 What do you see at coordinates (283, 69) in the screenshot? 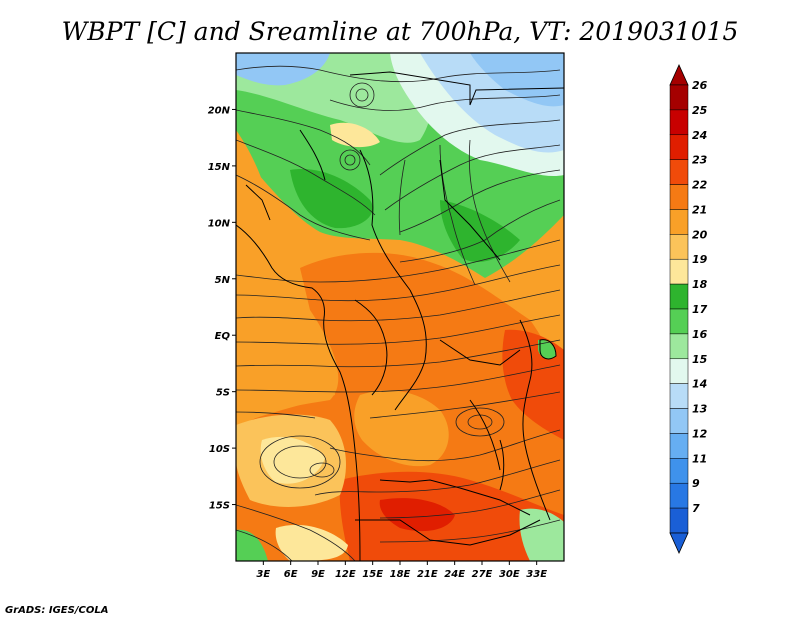
I see `wbpt-blue-region-northwest` at bounding box center [283, 69].